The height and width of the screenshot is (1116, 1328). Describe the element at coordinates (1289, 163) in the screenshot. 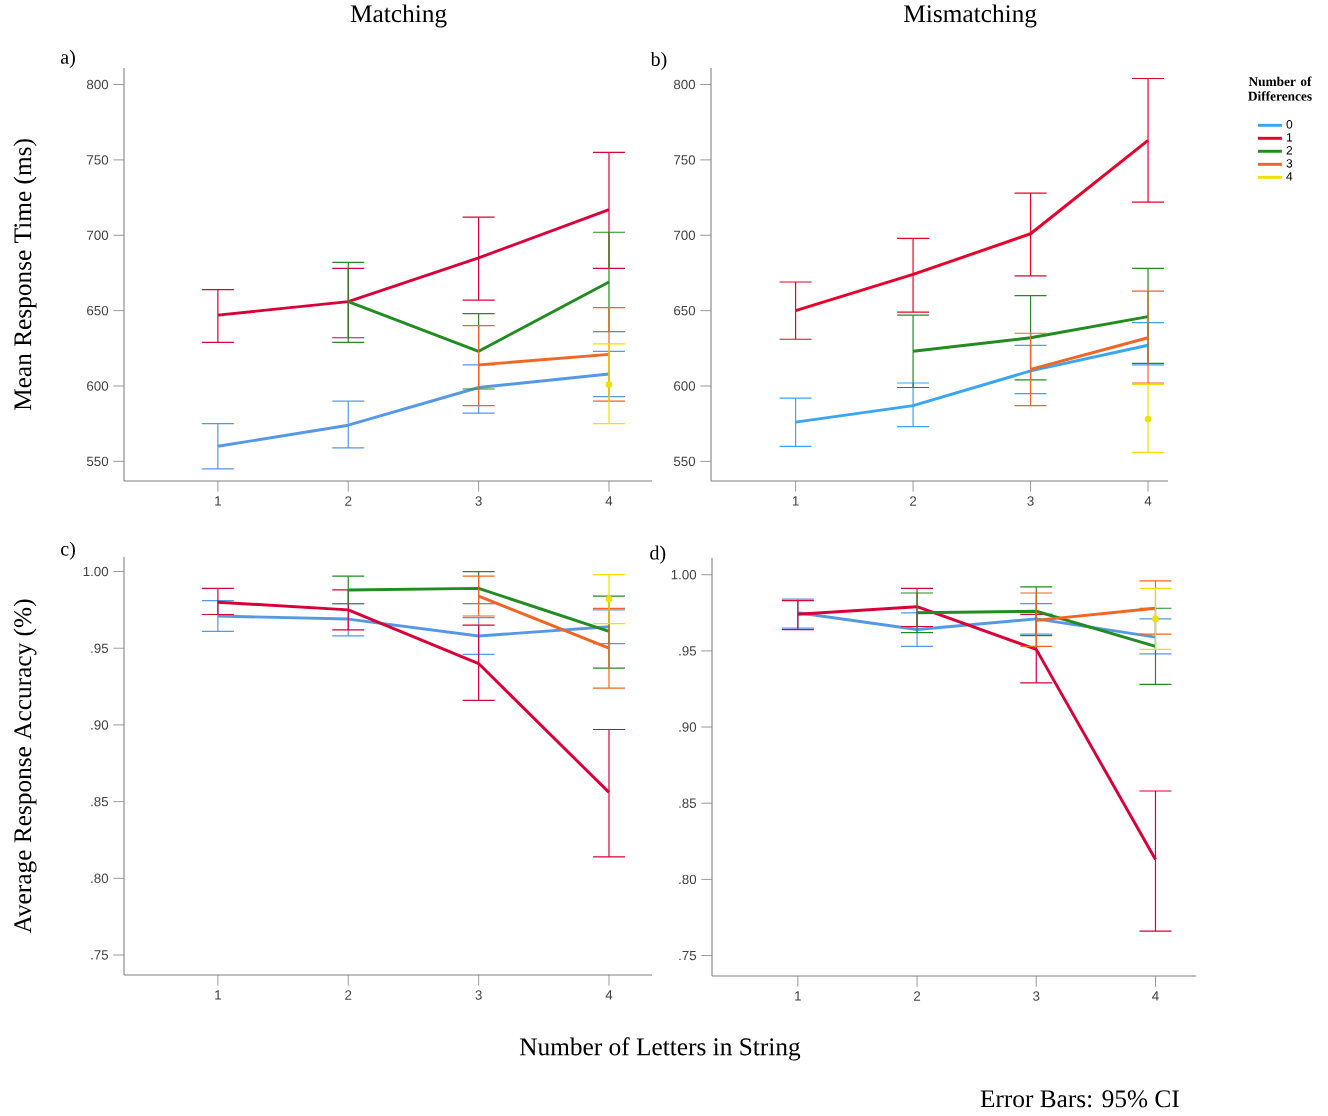

I see `legend-label: 3` at that location.